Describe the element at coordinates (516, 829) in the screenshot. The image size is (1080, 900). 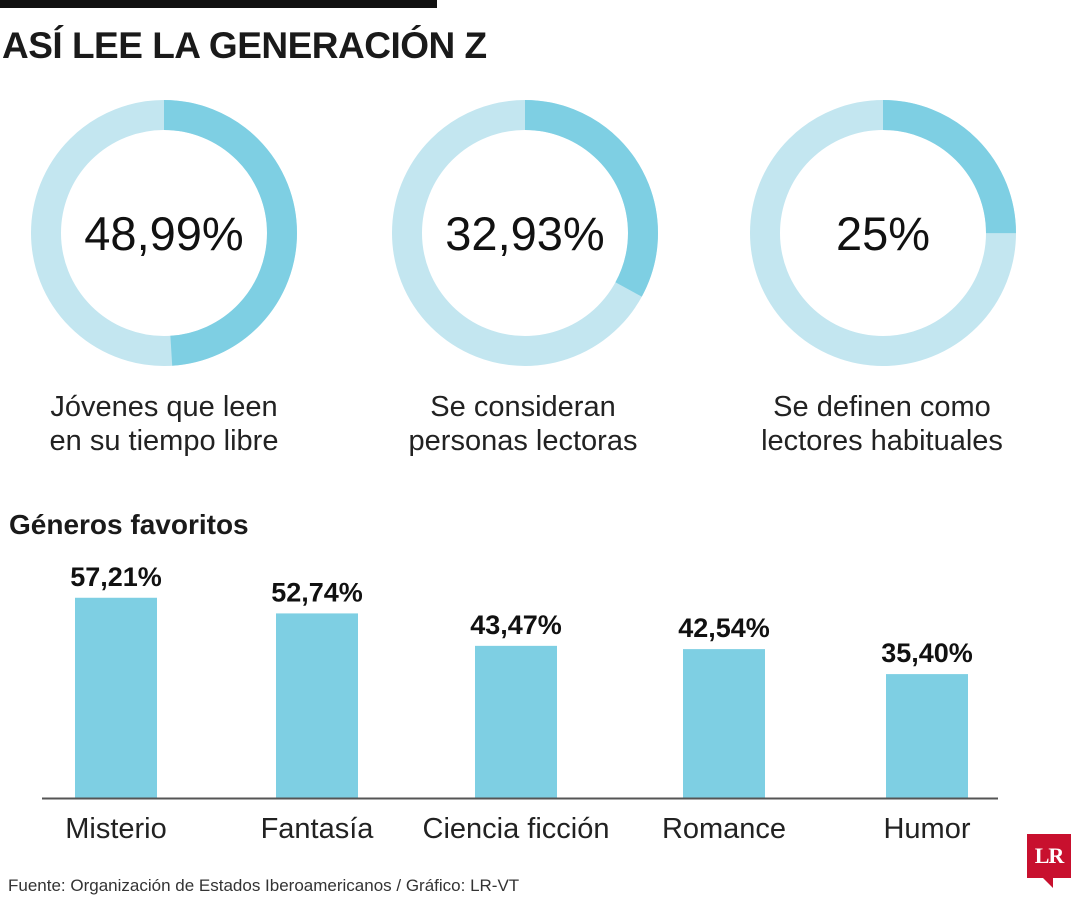
I see `category-label-ciencia-ficcion: Ciencia ficción` at that location.